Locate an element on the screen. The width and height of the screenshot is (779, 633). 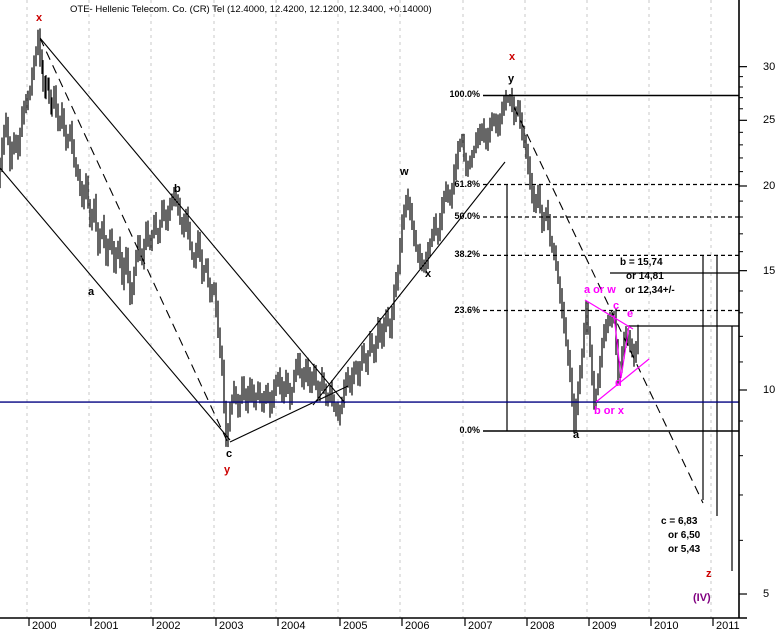
year-label: 2005 is located at coordinates (355, 626).